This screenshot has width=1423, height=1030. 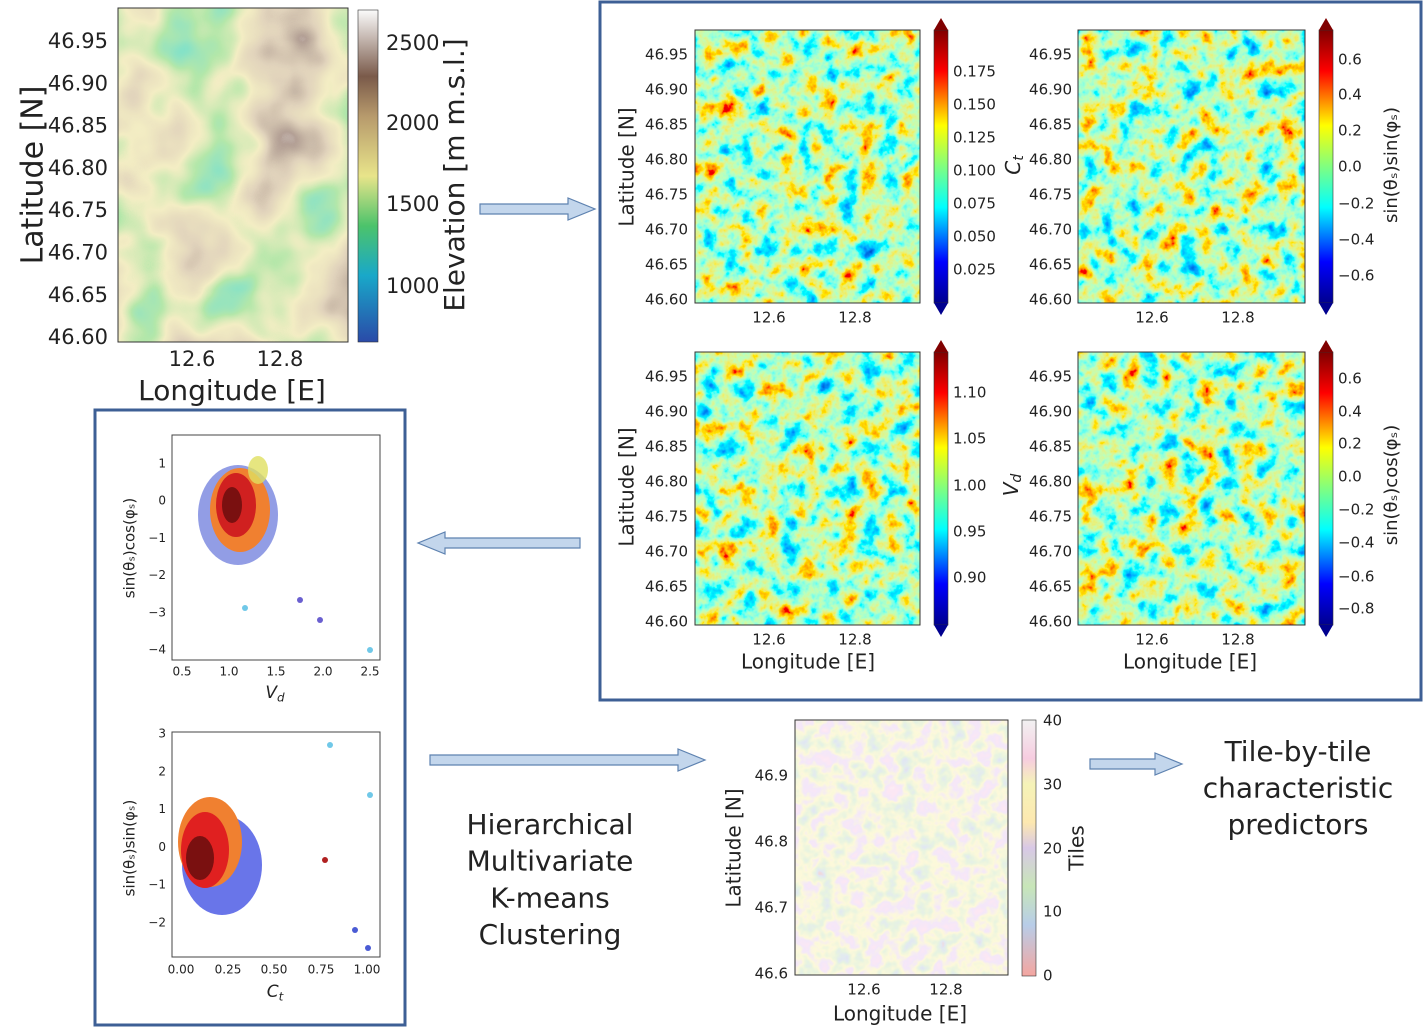 I want to click on y-axis-label: sin(θₛ)sin(φₛ), so click(x=130, y=848).